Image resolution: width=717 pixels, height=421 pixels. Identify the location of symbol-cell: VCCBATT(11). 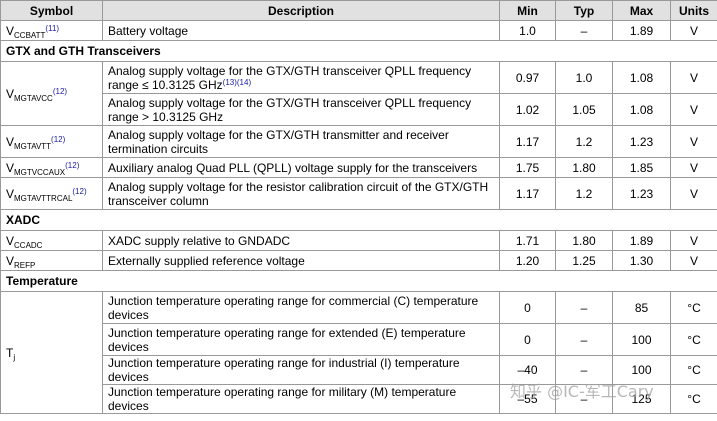
(51, 30).